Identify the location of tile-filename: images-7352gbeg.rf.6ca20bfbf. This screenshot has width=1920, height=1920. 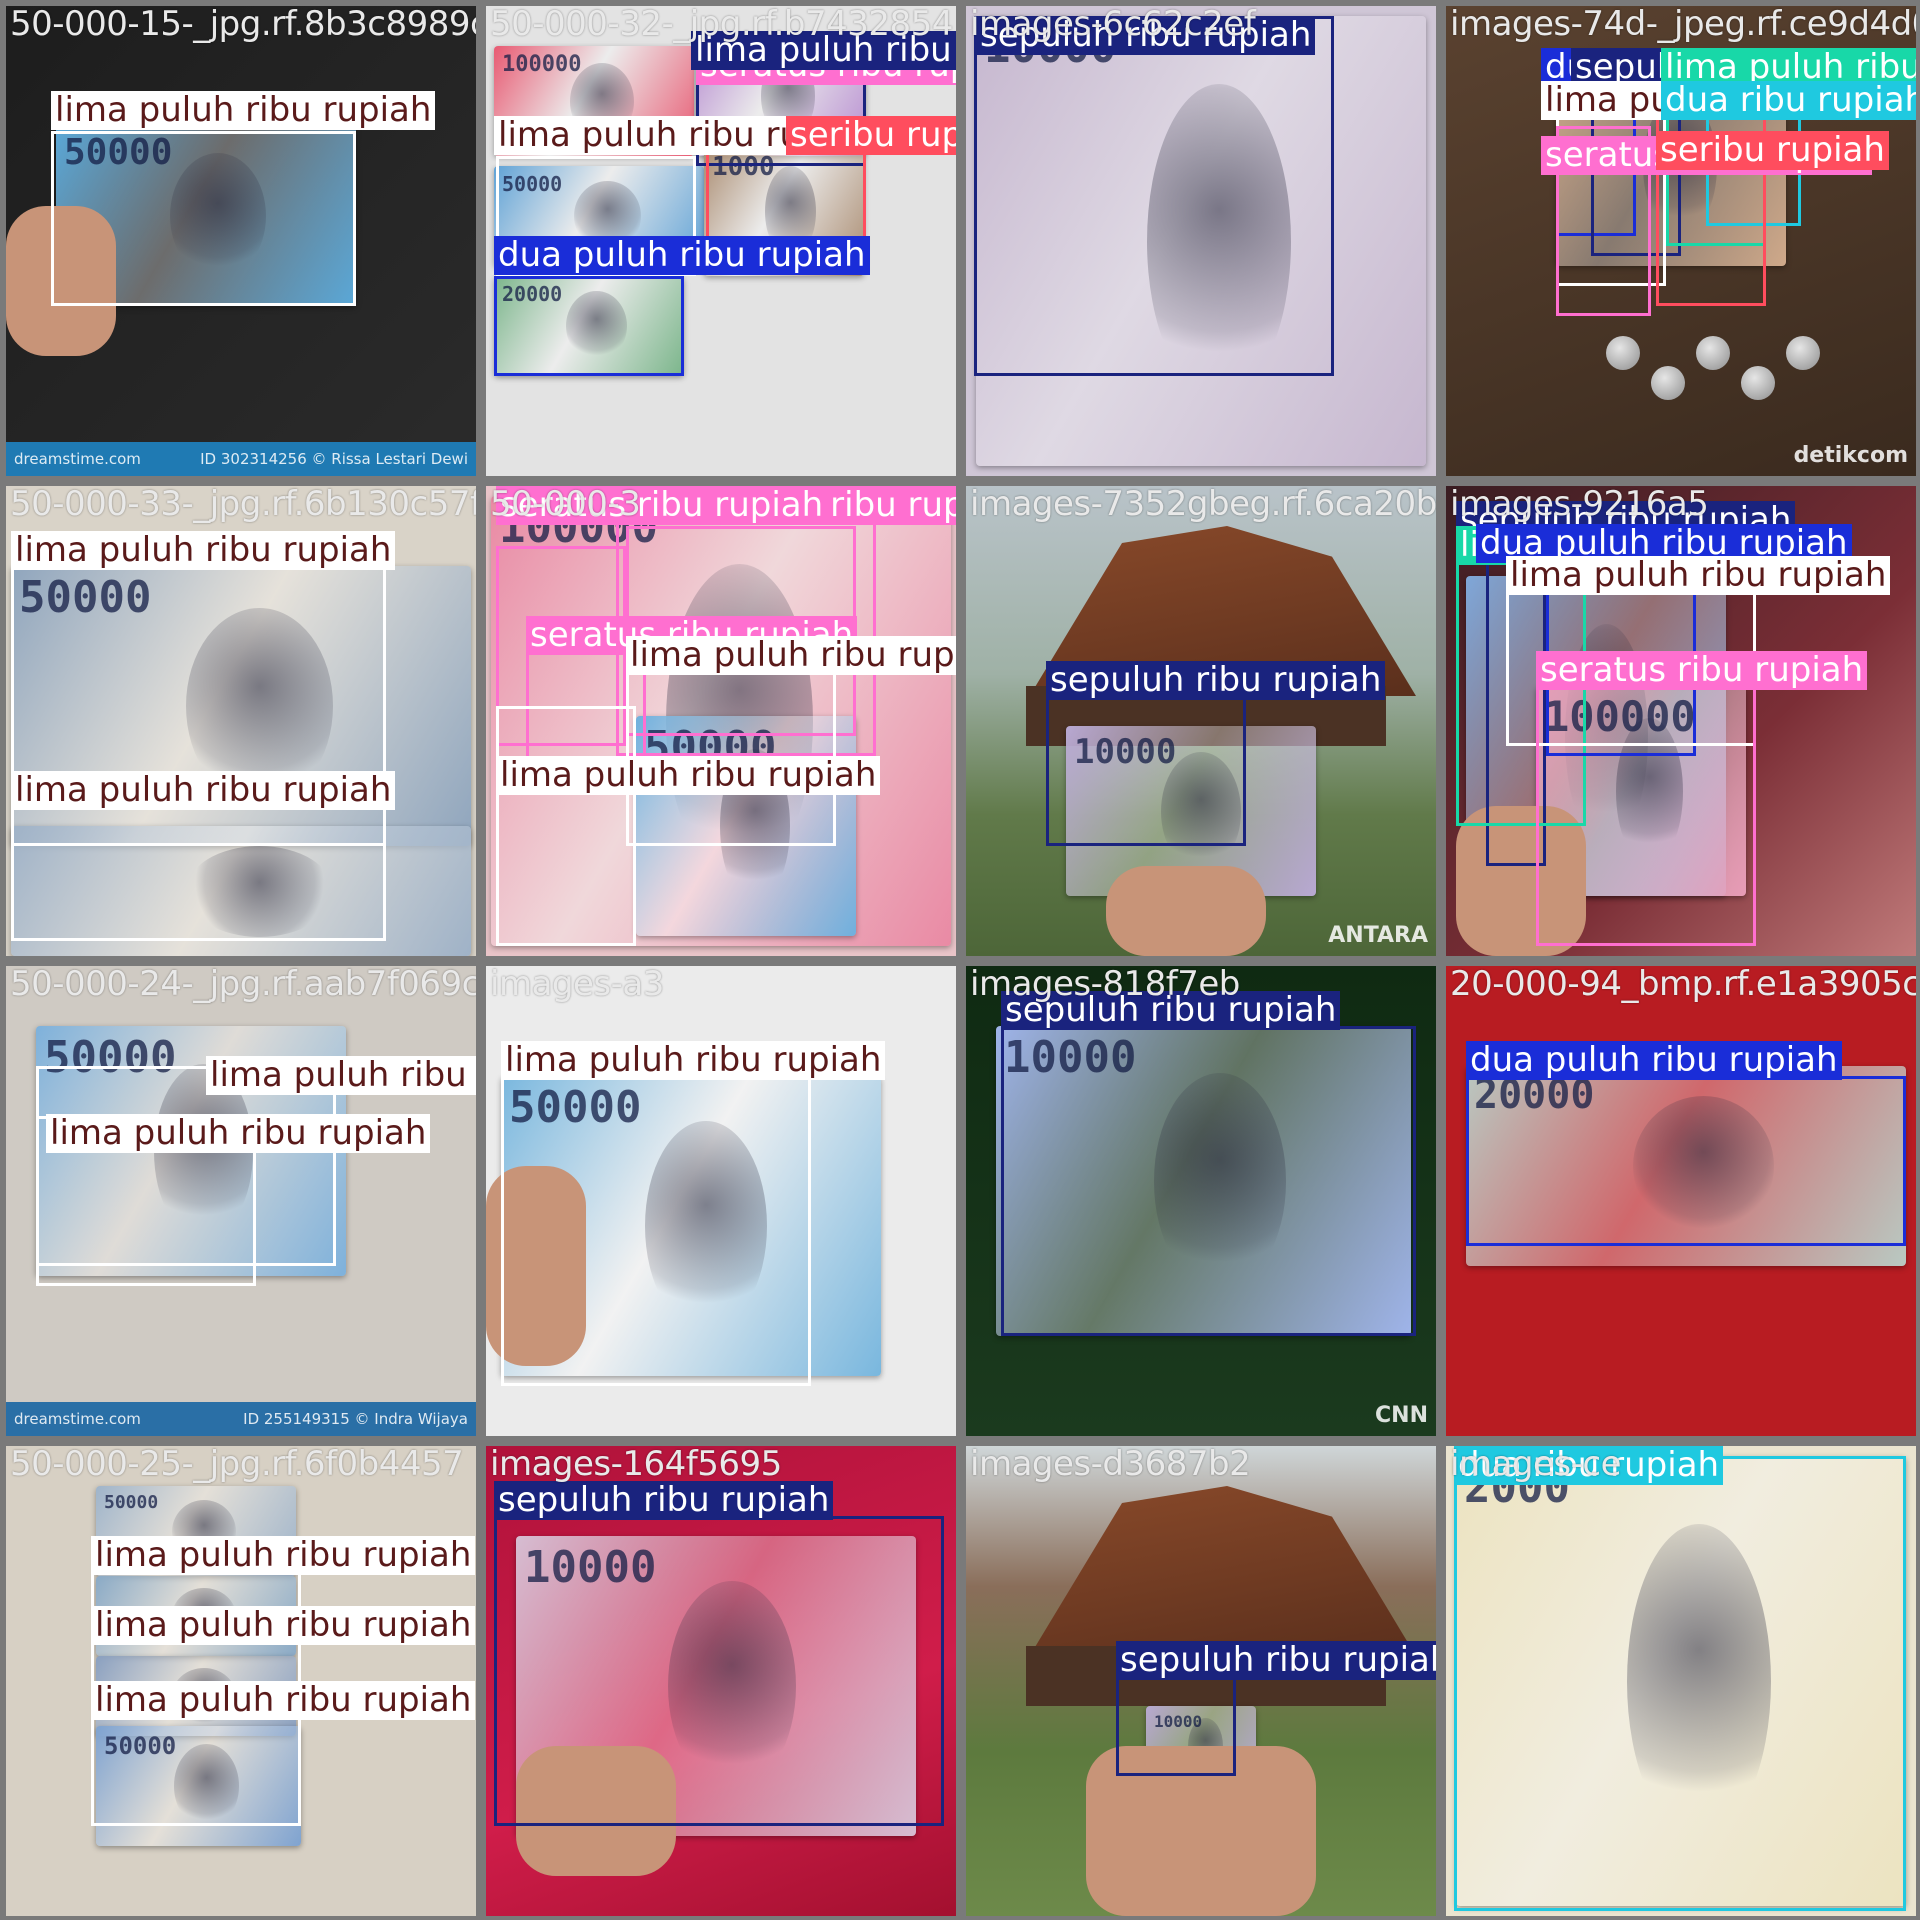
(1203, 505).